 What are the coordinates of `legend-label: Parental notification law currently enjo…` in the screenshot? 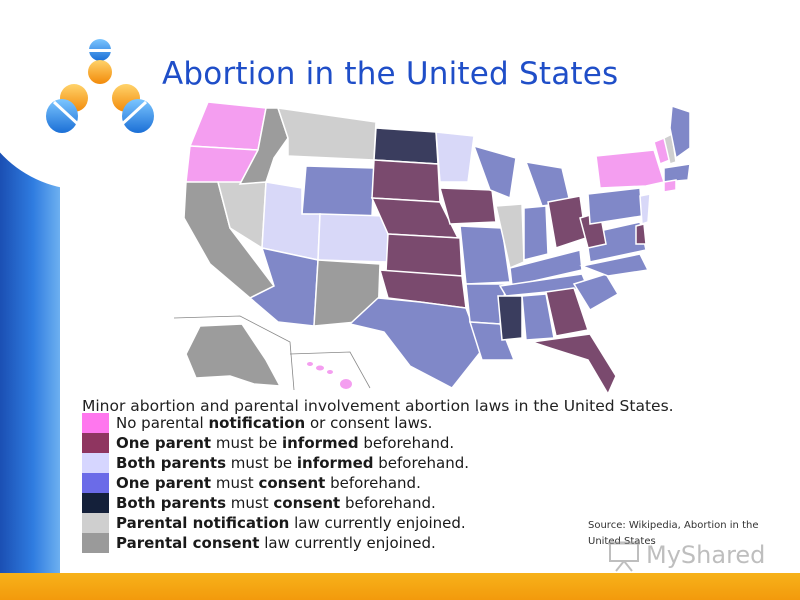 It's located at (291, 523).